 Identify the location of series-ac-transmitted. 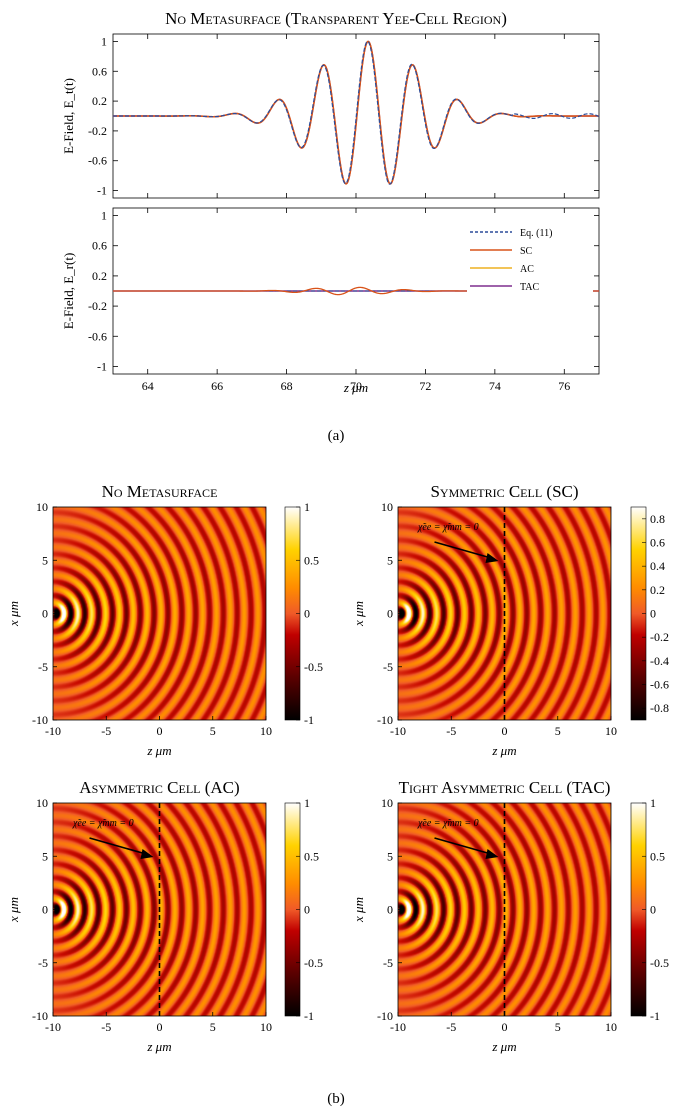
(356, 112).